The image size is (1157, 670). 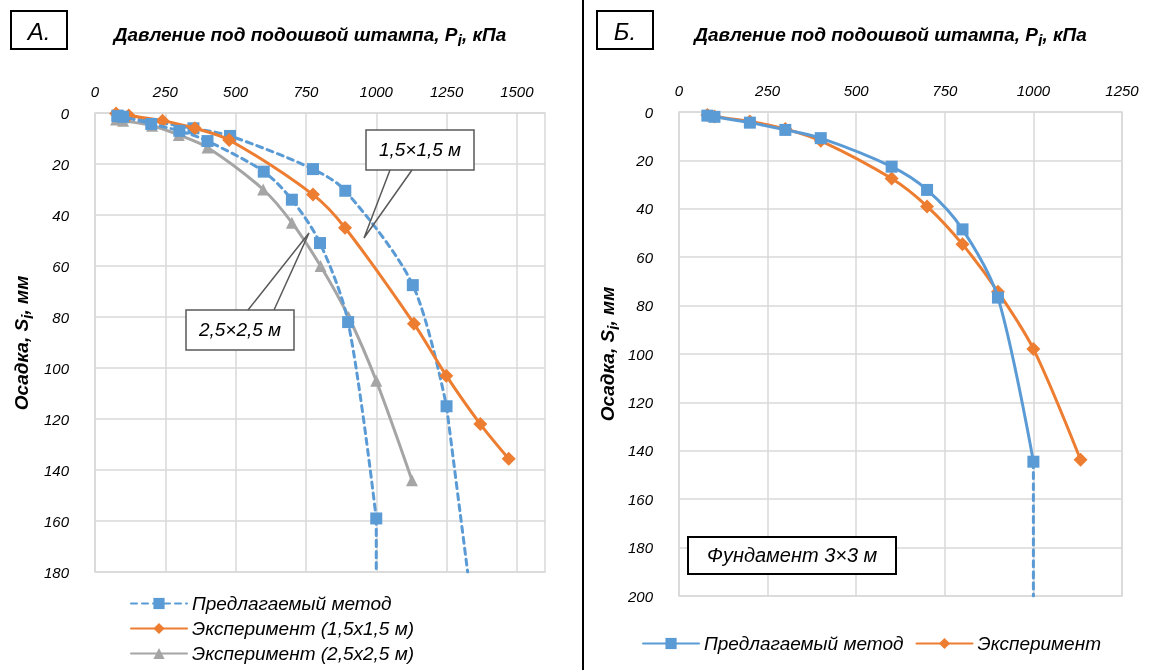 I want to click on legend-label: Эксперимент, so click(x=1039, y=643).